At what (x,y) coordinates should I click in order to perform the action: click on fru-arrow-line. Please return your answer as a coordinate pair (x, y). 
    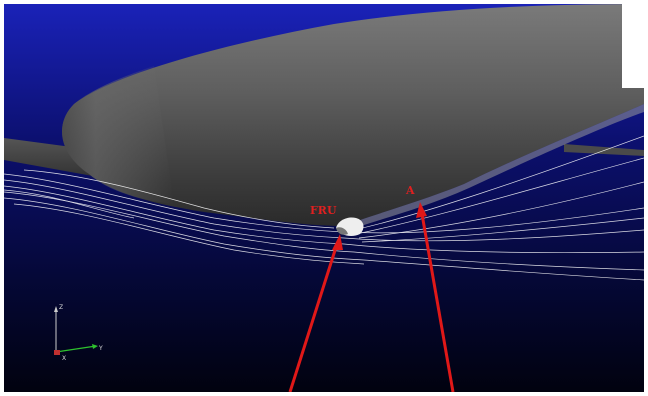
    Looking at the image, I should click on (313, 317).